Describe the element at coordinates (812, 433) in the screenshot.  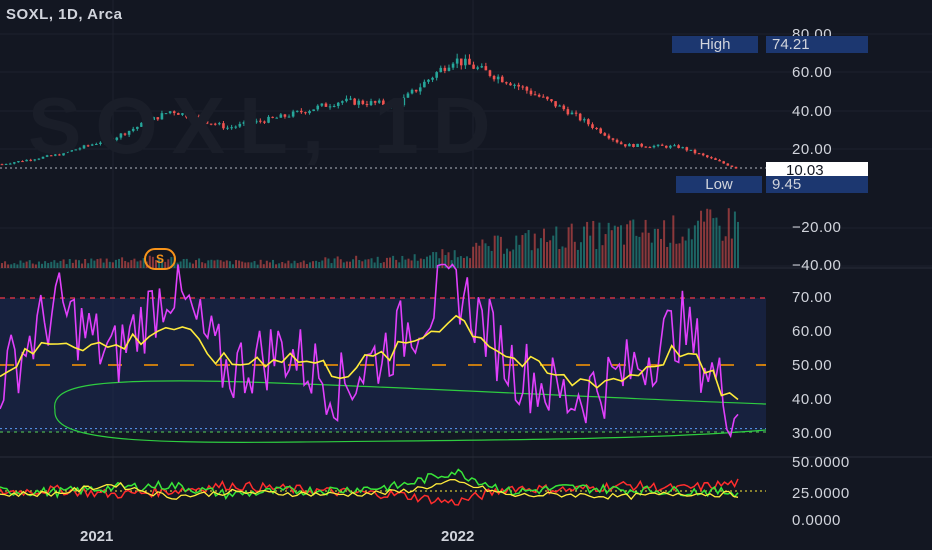
I see `rsi-tick-label: 30.00` at that location.